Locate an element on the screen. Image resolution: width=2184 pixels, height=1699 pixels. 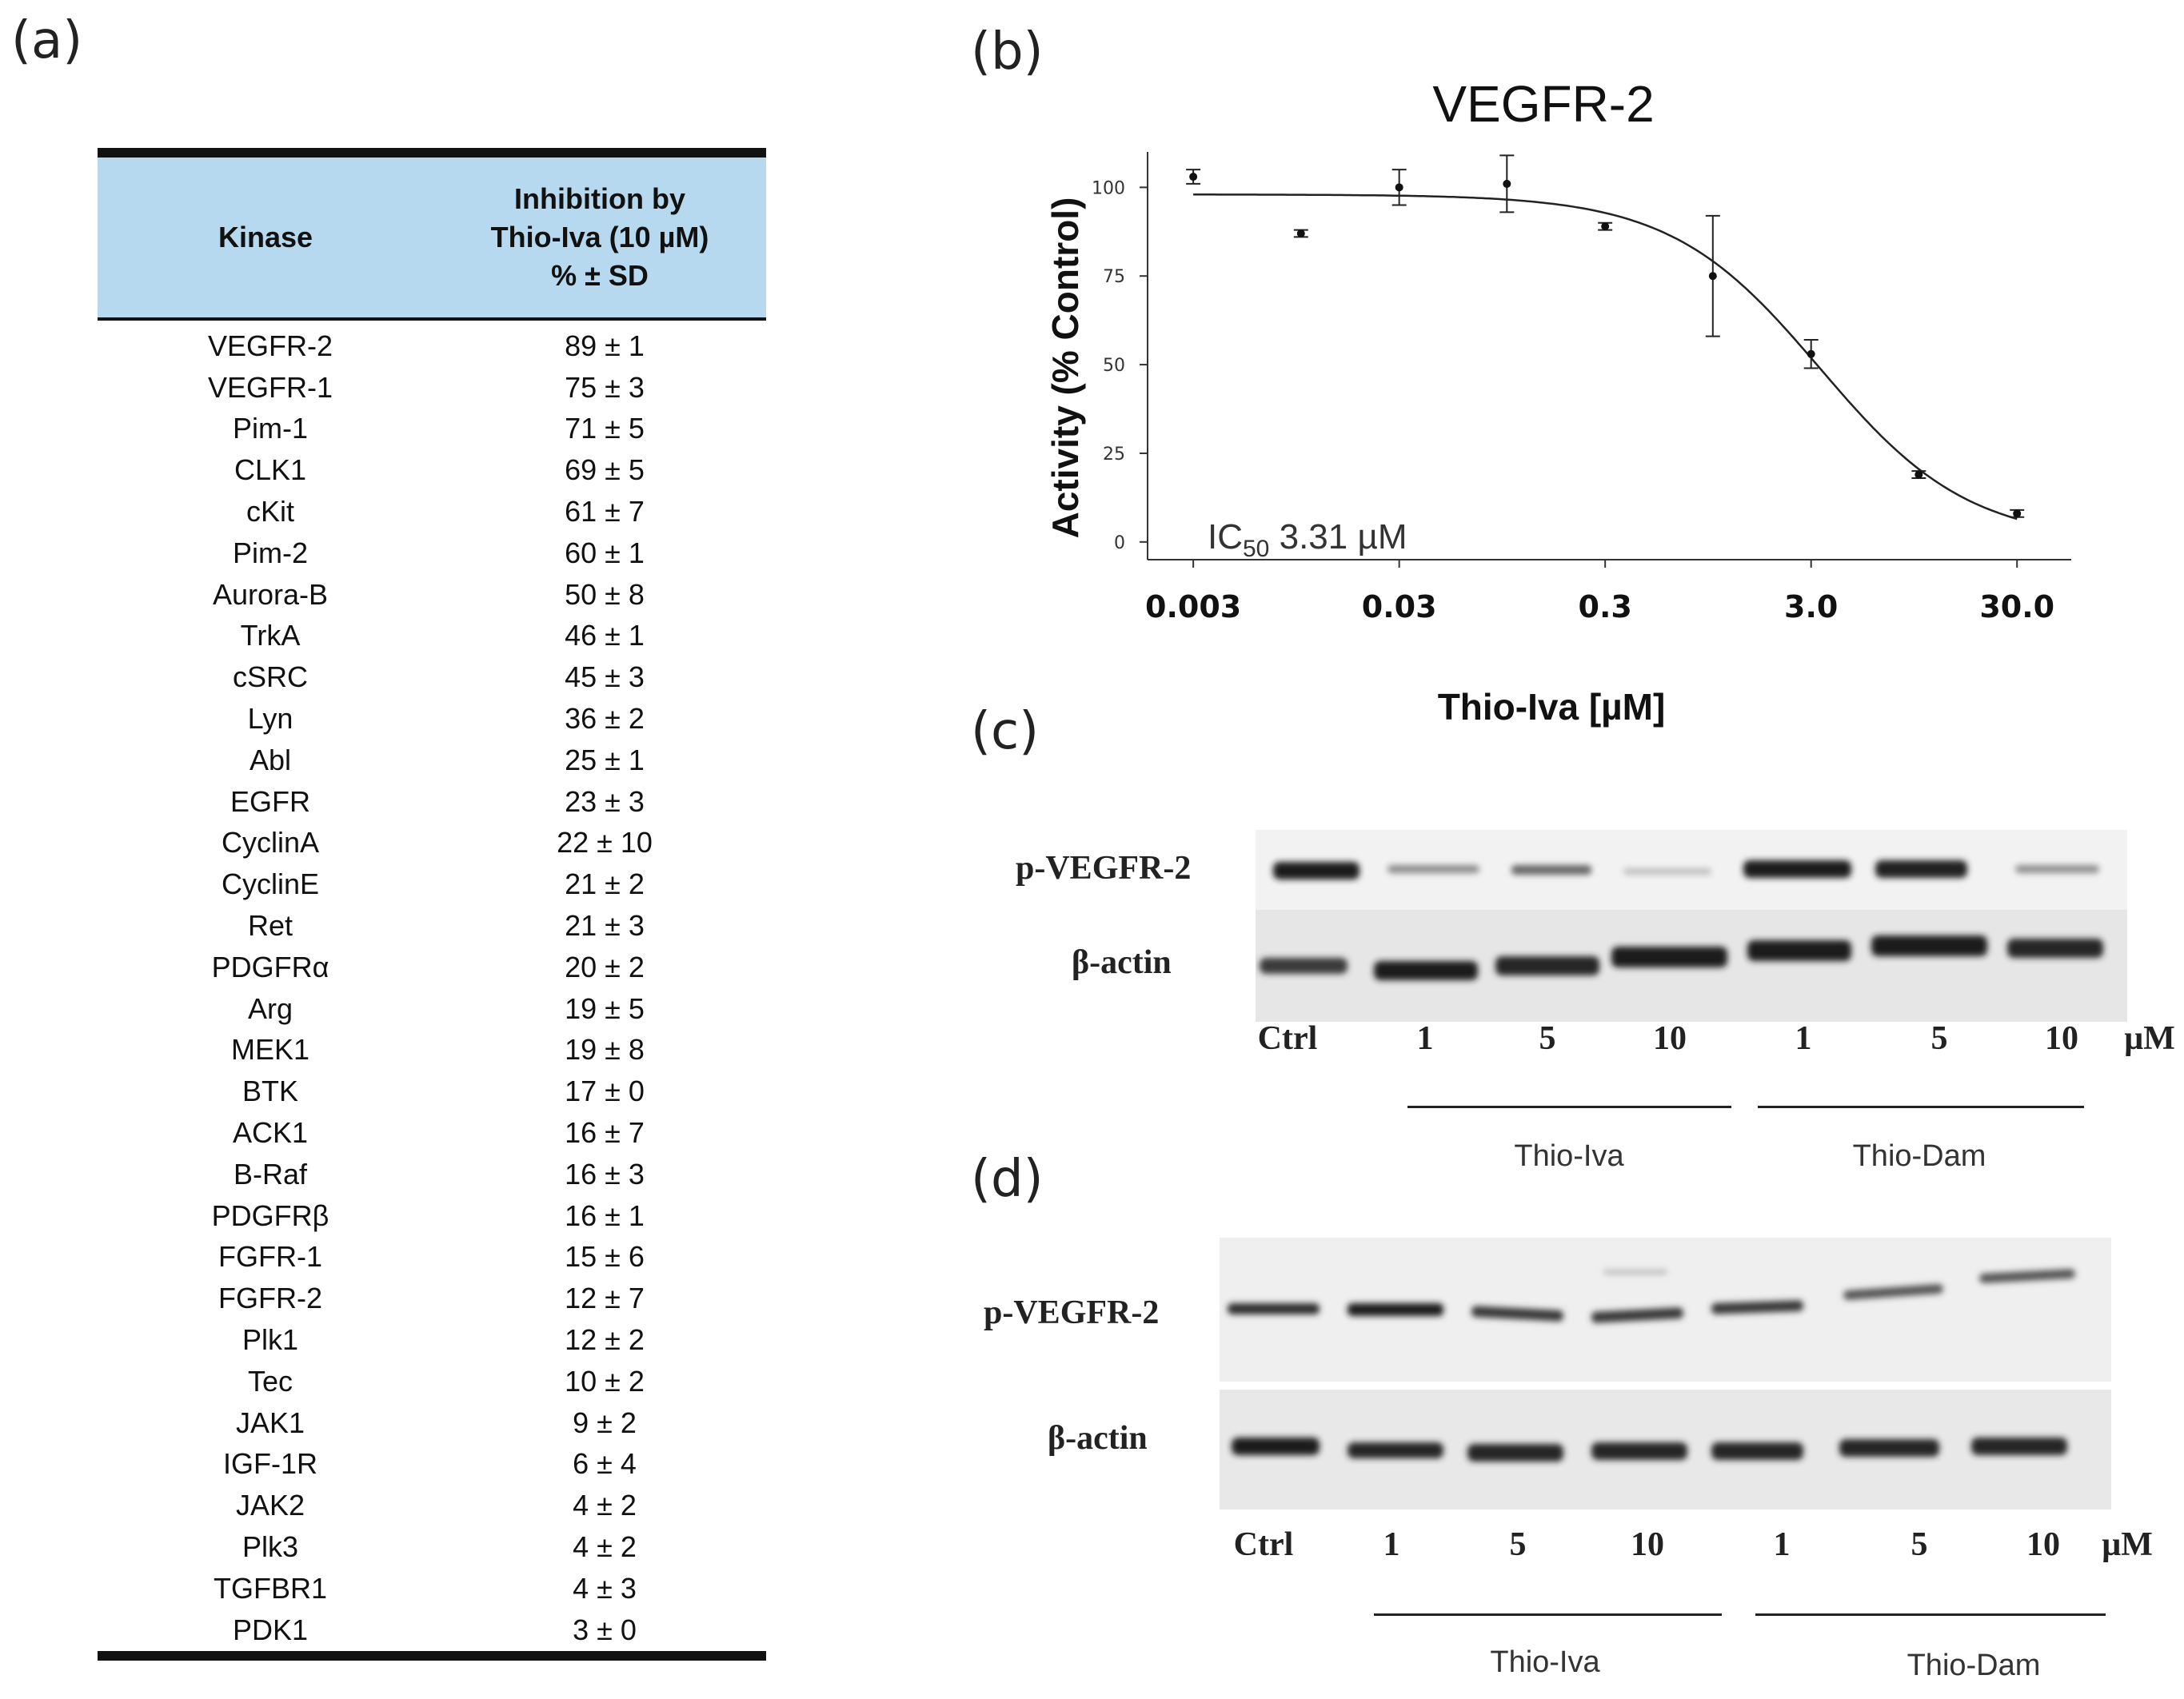
ic50-annotation: IC50 3.31 µM is located at coordinates (1307, 540).